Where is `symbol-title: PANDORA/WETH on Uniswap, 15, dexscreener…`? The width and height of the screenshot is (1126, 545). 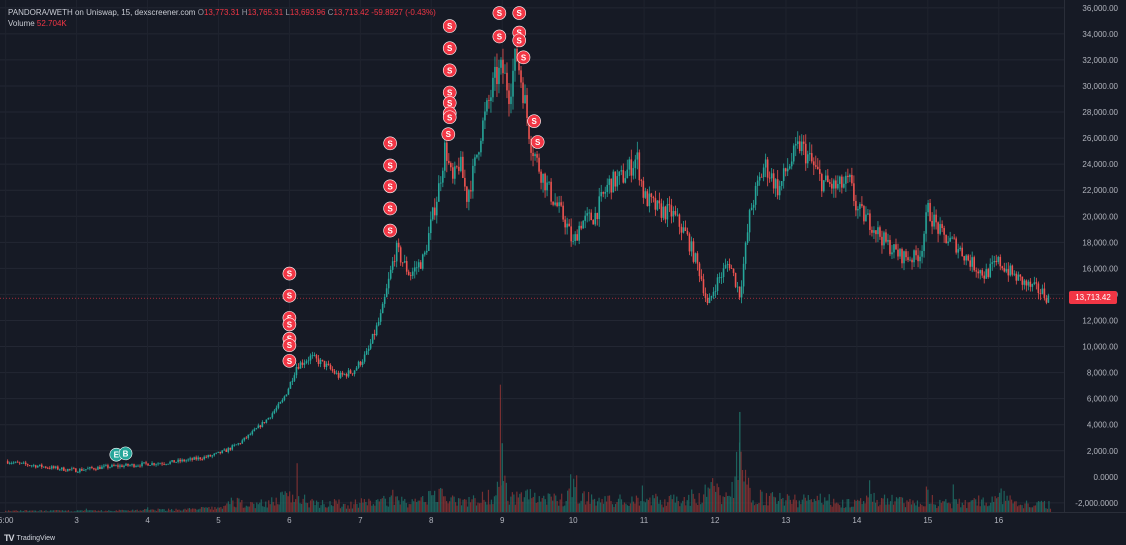
symbol-title: PANDORA/WETH on Uniswap, 15, dexscreener… is located at coordinates (102, 12).